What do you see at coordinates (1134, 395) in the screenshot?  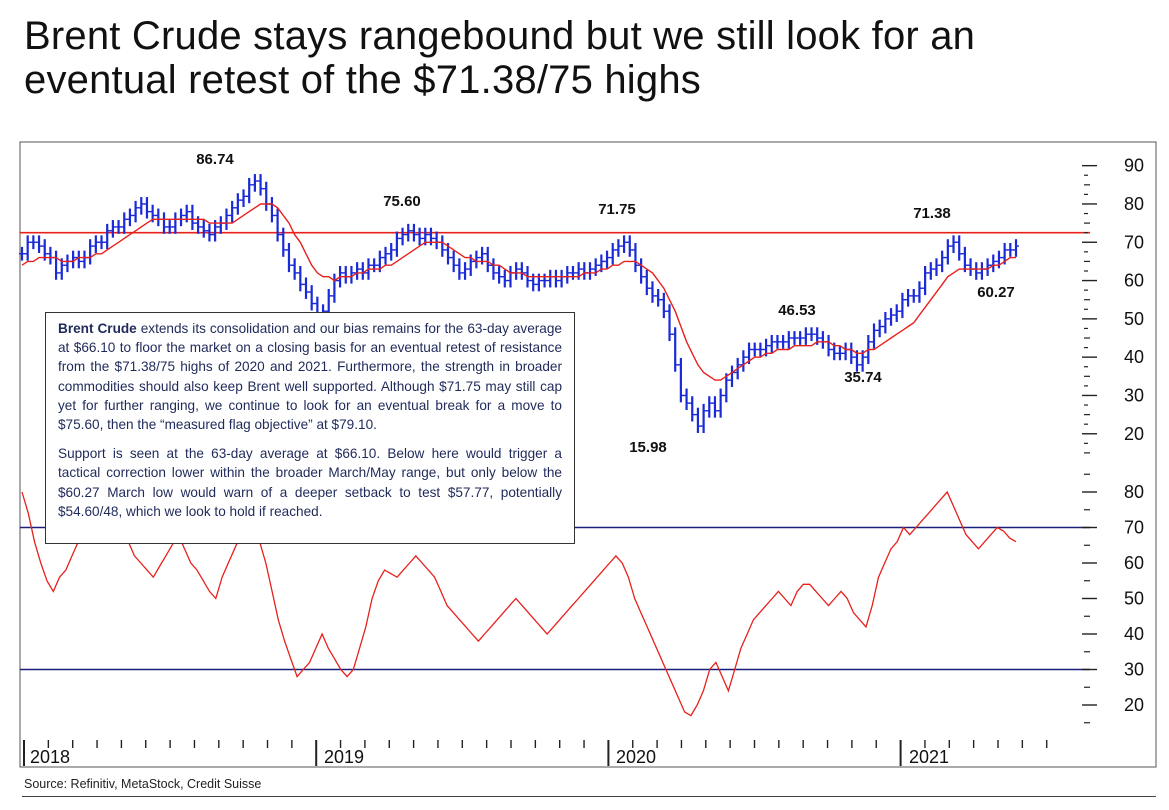 I see `price-tick-label: 30` at bounding box center [1134, 395].